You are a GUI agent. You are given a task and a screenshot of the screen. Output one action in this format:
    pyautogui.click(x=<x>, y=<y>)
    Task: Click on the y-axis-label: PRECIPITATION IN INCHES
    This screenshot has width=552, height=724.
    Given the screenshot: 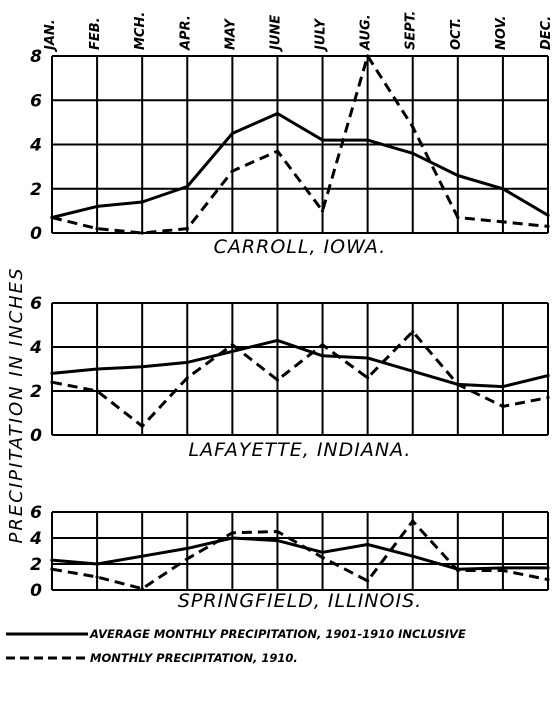 What is the action you would take?
    pyautogui.click(x=16, y=405)
    